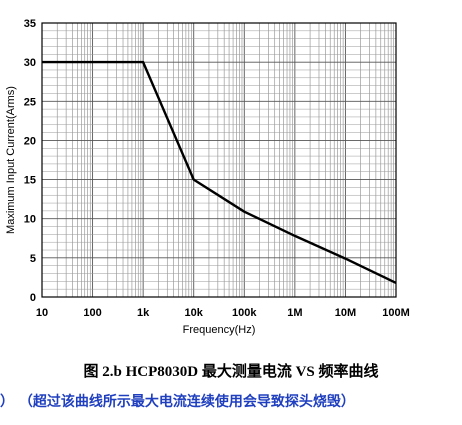 The image size is (462, 425). What do you see at coordinates (219, 330) in the screenshot?
I see `x-axis-label: Frequency(Hz)` at bounding box center [219, 330].